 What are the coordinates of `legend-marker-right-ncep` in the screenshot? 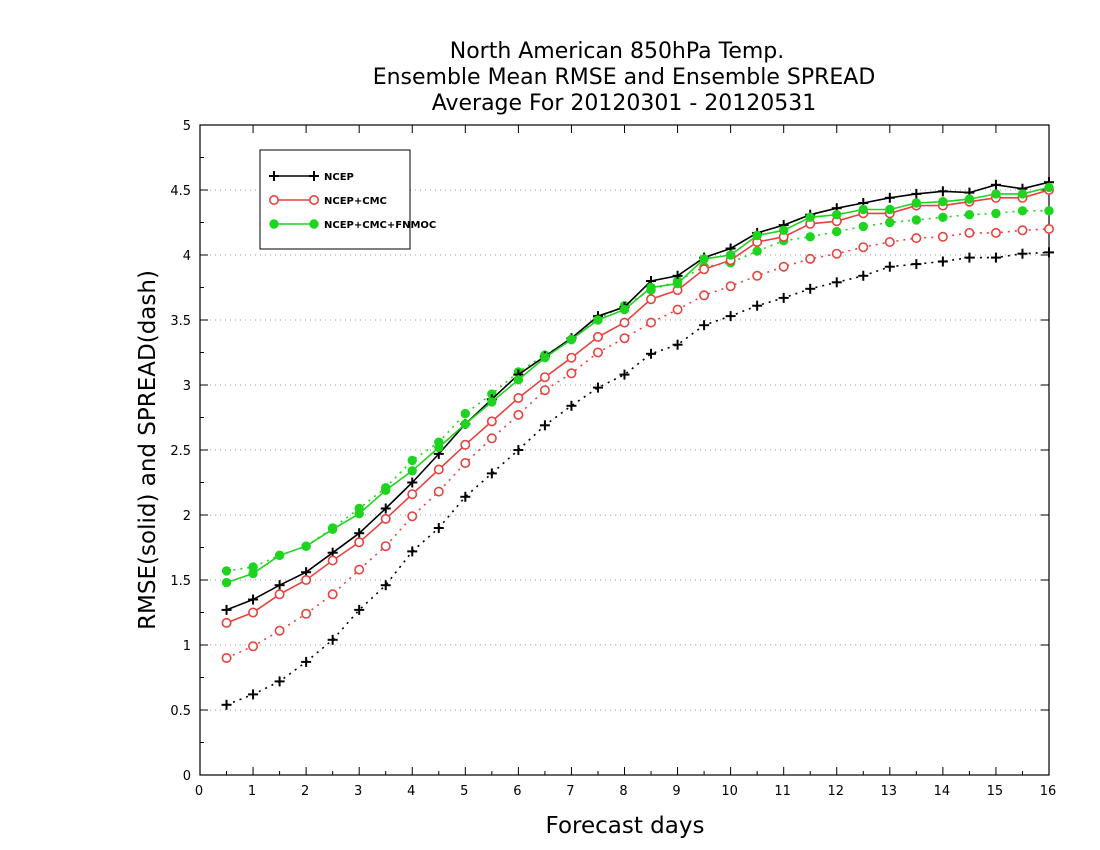 It's located at (314, 176).